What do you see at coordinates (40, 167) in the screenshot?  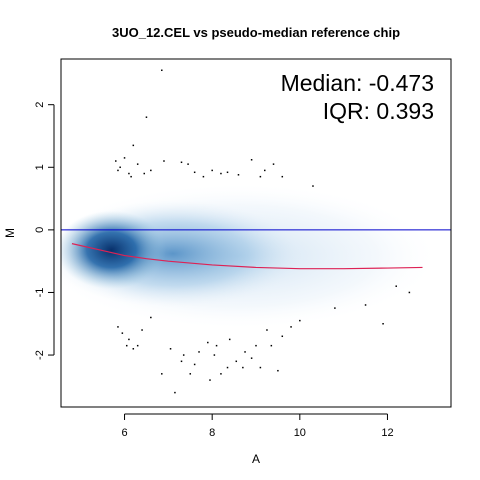 I see `y-tick-label: 1` at bounding box center [40, 167].